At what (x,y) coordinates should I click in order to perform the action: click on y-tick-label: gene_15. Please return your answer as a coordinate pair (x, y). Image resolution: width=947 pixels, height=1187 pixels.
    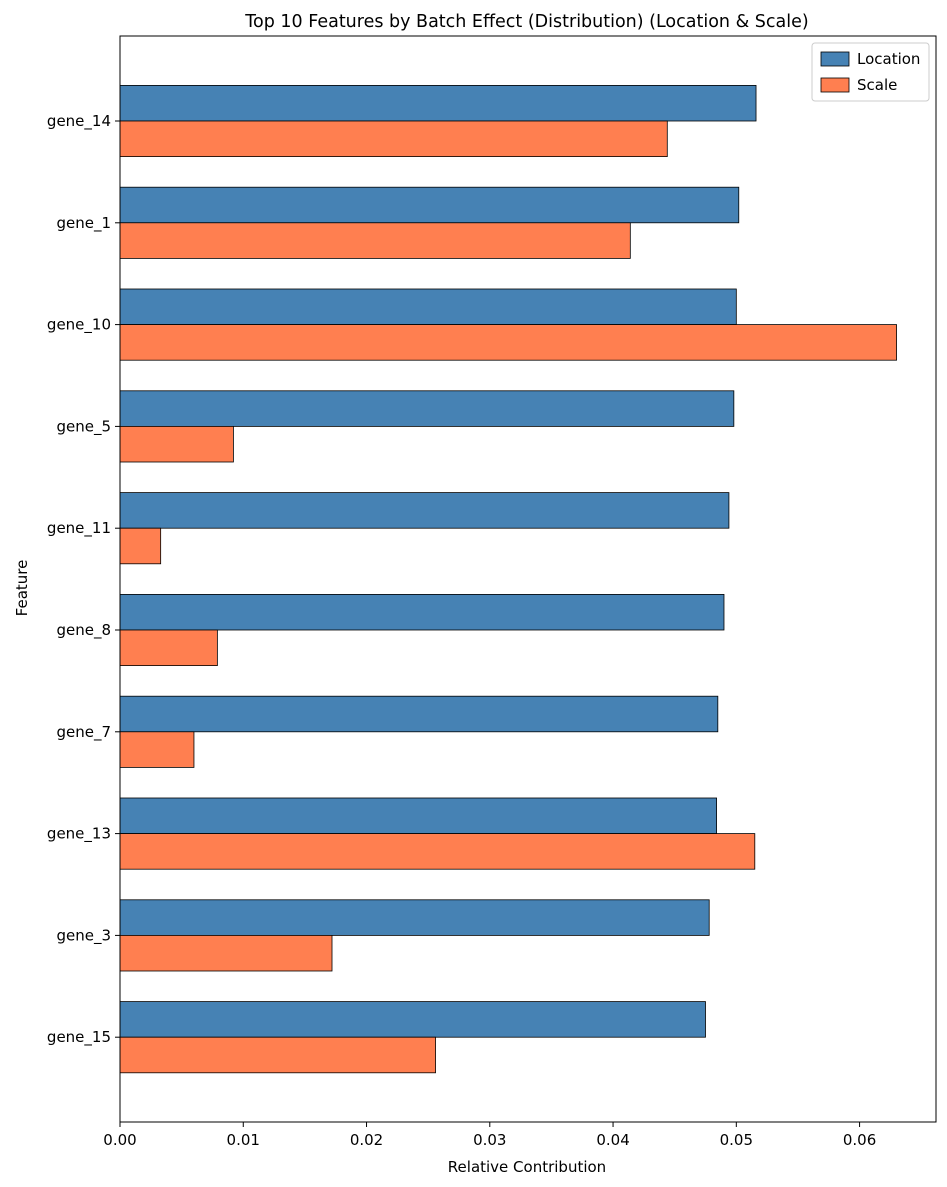
    Looking at the image, I should click on (79, 1037).